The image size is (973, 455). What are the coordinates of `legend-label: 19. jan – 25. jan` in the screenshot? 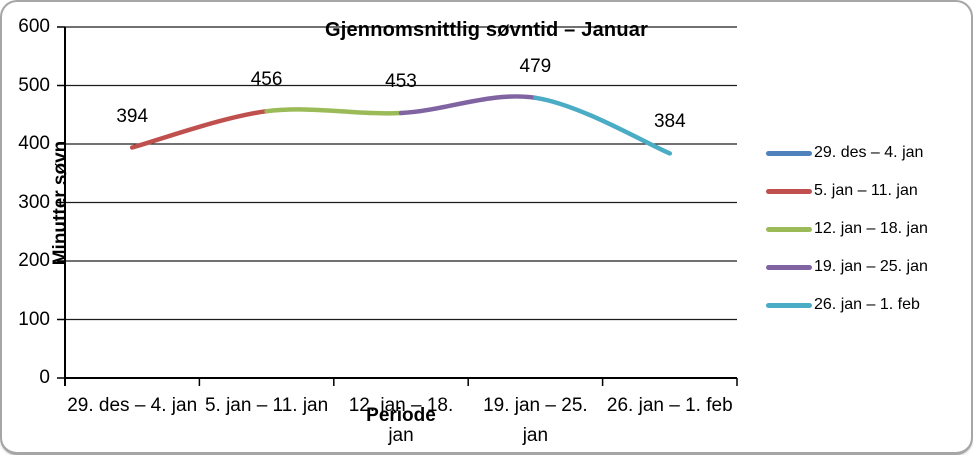 It's located at (871, 266).